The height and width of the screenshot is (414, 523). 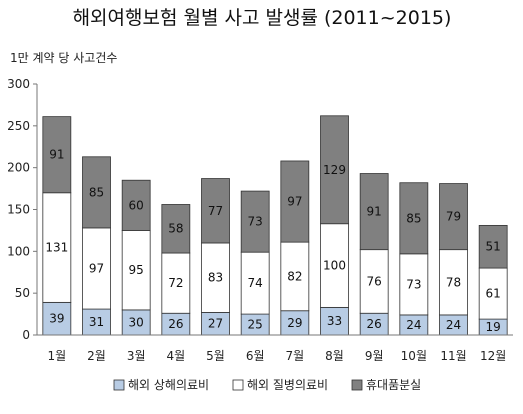 What do you see at coordinates (215, 324) in the screenshot?
I see `data-label: 27` at bounding box center [215, 324].